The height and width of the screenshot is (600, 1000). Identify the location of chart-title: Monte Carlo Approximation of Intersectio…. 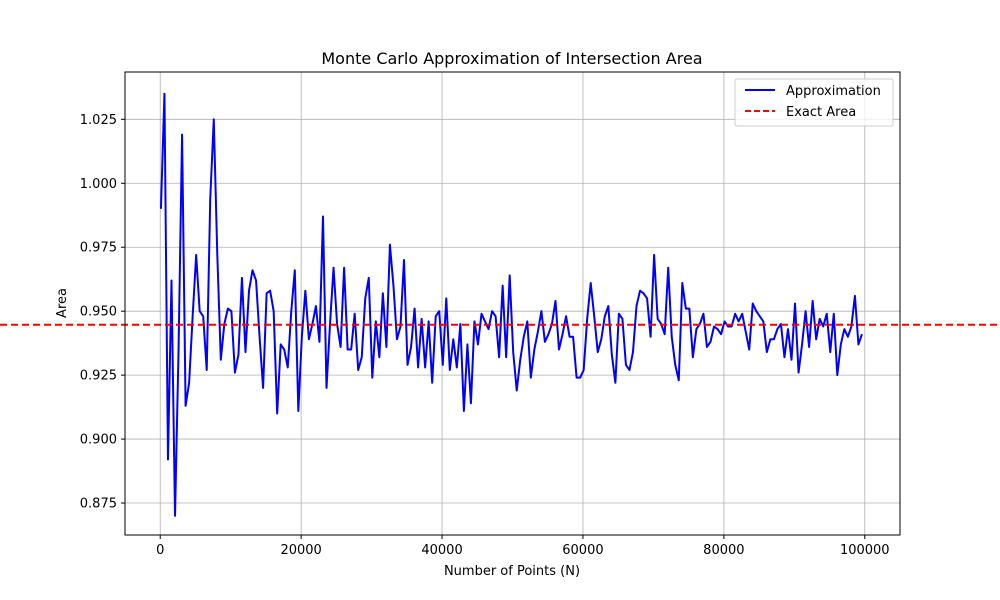
(511, 58).